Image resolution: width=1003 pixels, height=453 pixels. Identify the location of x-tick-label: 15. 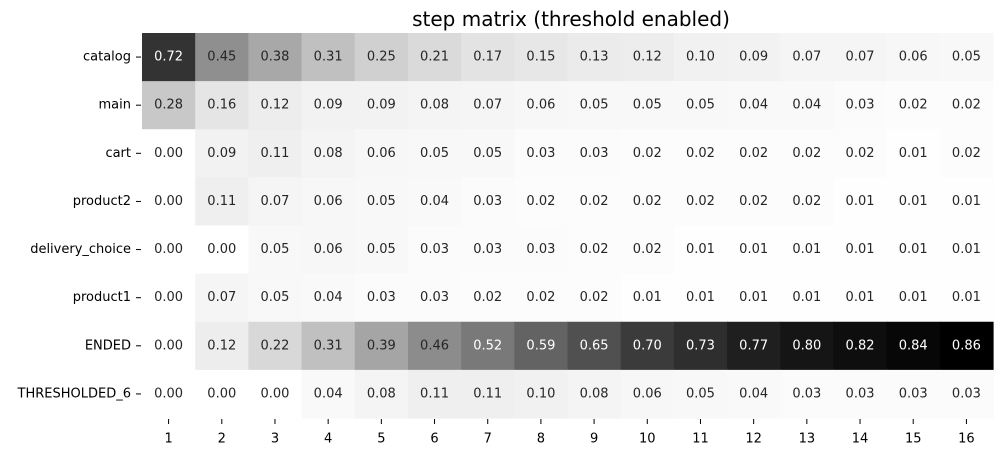
(913, 439).